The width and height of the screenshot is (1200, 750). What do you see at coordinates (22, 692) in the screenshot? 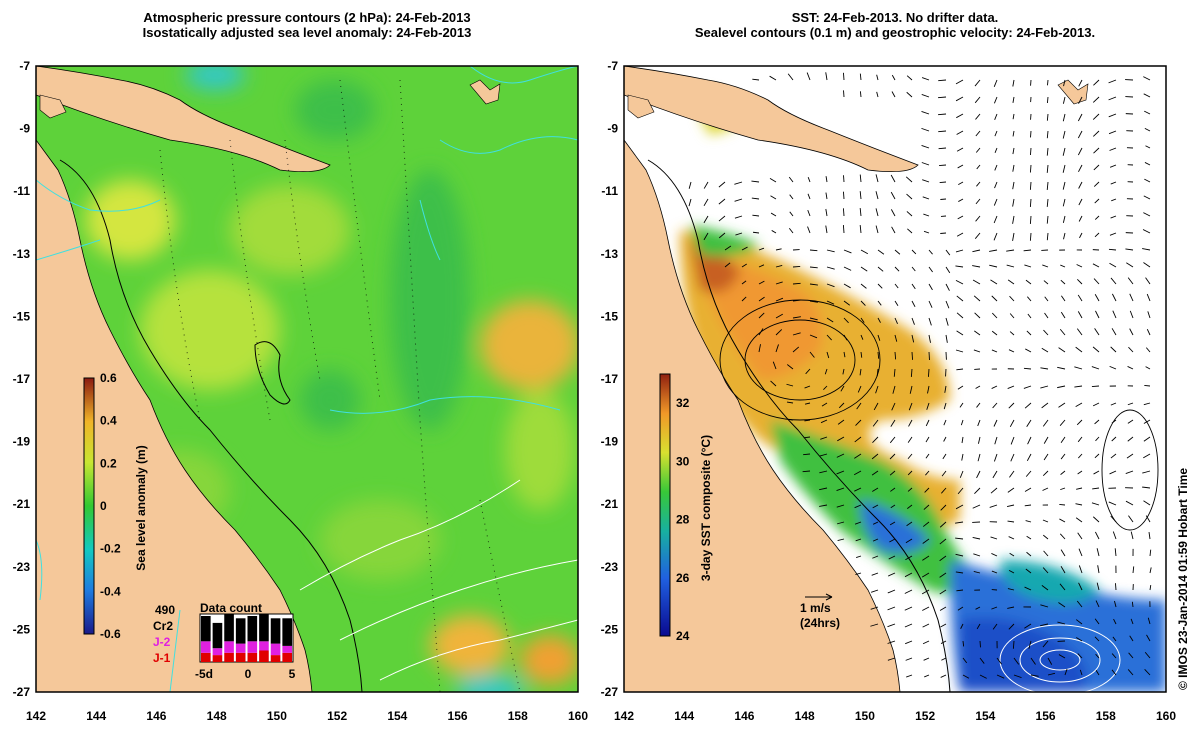
I see `left-y-tick: -27` at bounding box center [22, 692].